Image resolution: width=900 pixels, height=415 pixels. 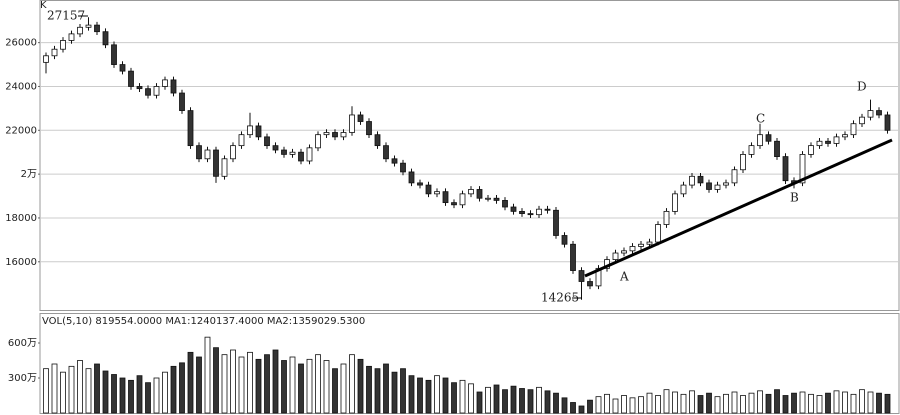 I want to click on y-tick-label: 600万, so click(x=22, y=343).